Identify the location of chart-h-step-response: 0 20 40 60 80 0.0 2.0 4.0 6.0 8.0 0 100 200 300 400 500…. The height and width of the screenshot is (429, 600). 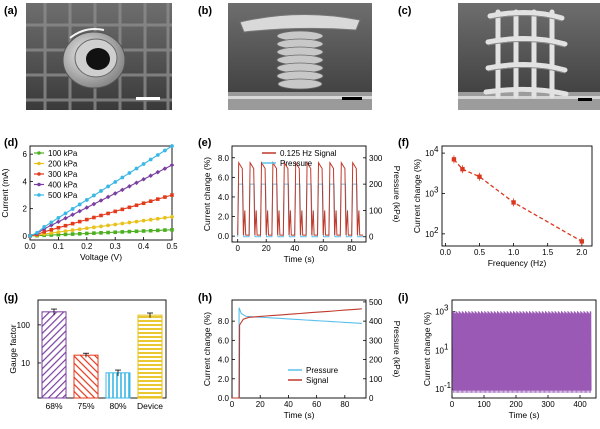
(302, 359).